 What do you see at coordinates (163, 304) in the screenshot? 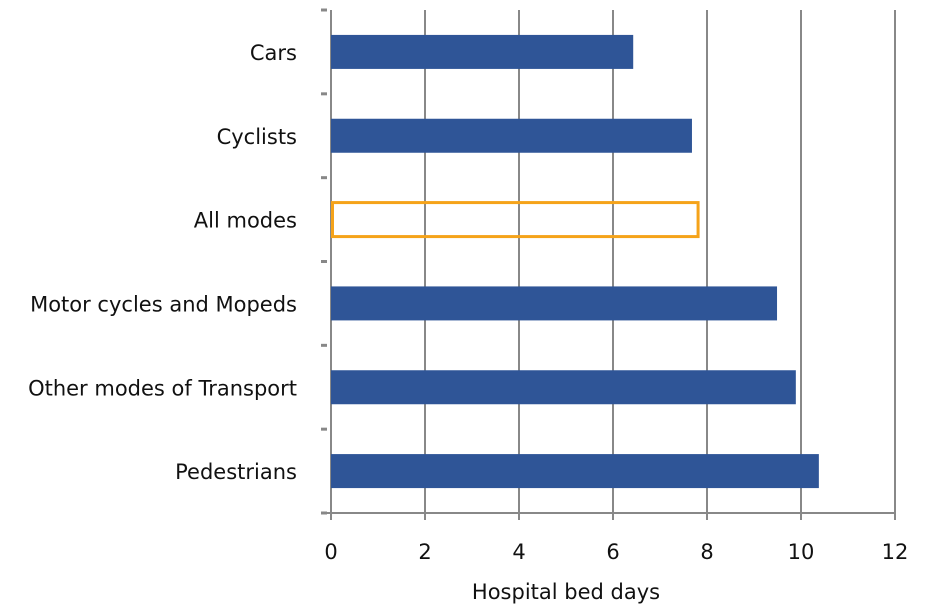
I see `y-tick-label: Motor cycles and Mopeds` at bounding box center [163, 304].